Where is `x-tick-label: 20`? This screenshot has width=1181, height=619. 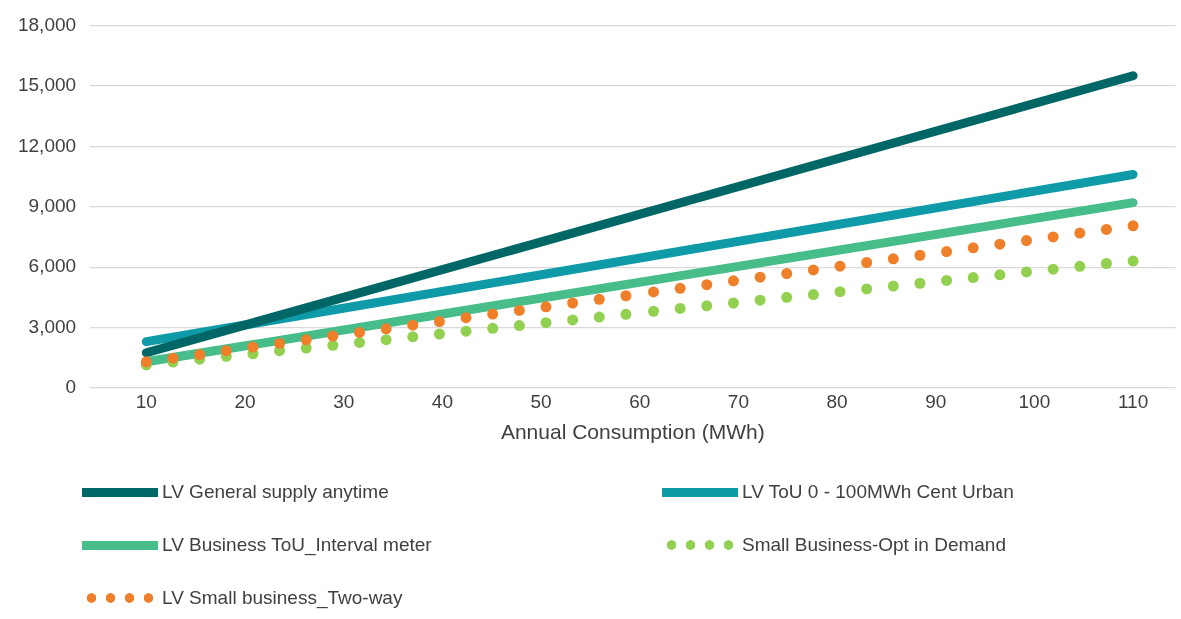 x-tick-label: 20 is located at coordinates (245, 401).